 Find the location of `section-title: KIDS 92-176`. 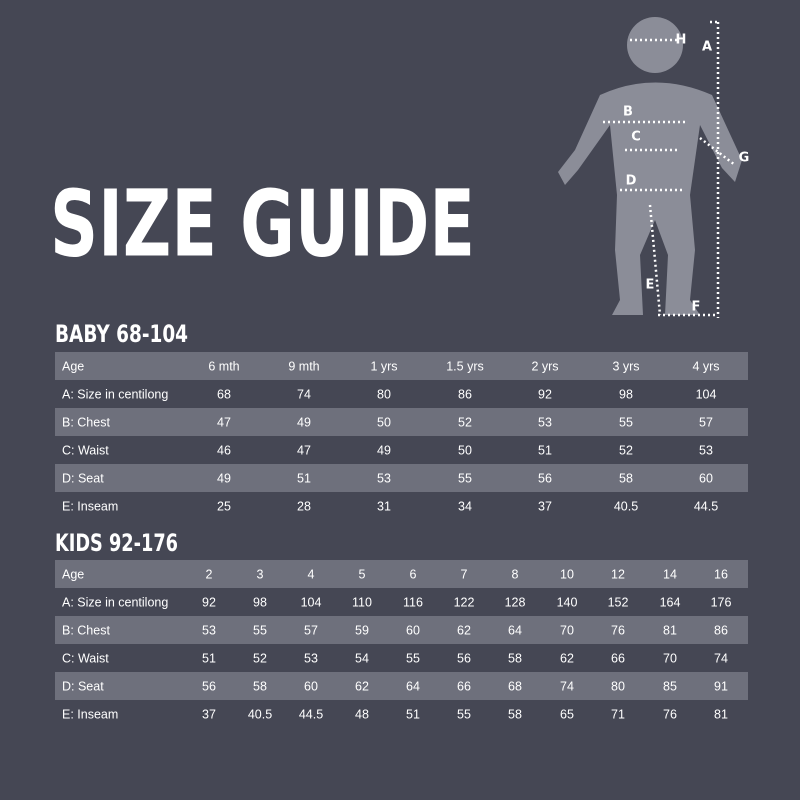

section-title: KIDS 92-176 is located at coordinates (116, 543).